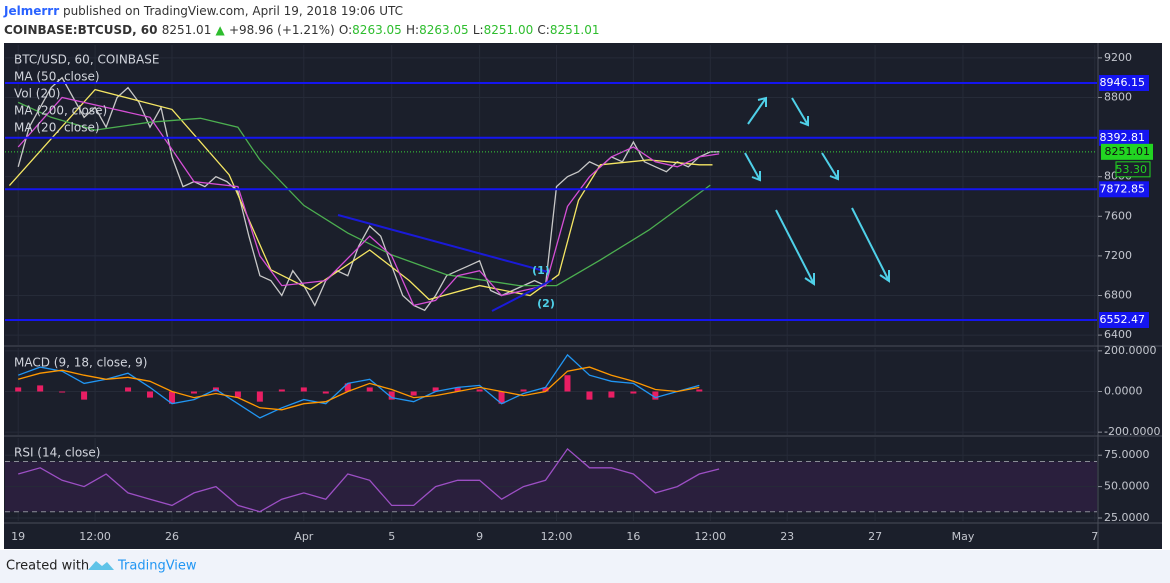 The width and height of the screenshot is (1170, 583). What do you see at coordinates (479, 536) in the screenshot?
I see `x-tick-label: 9` at bounding box center [479, 536].